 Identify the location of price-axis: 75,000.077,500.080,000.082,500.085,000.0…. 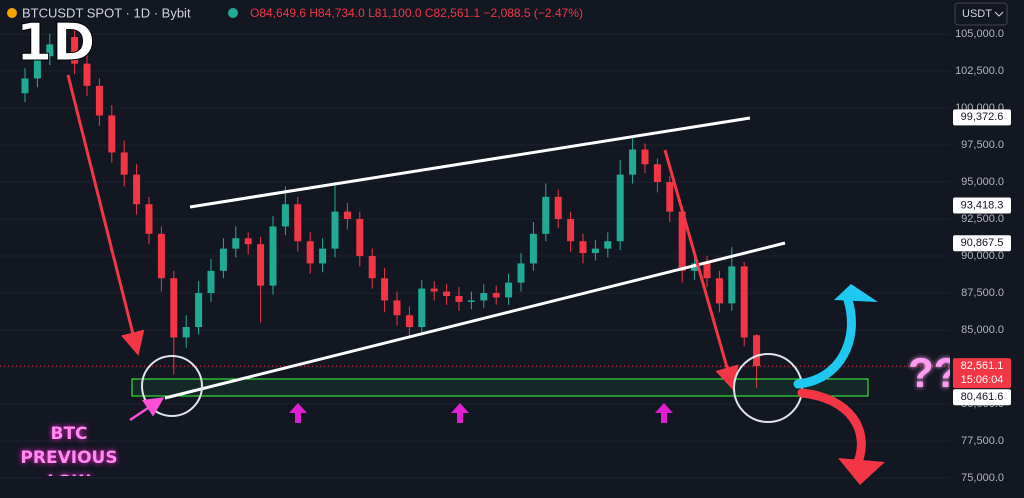
(987, 263).